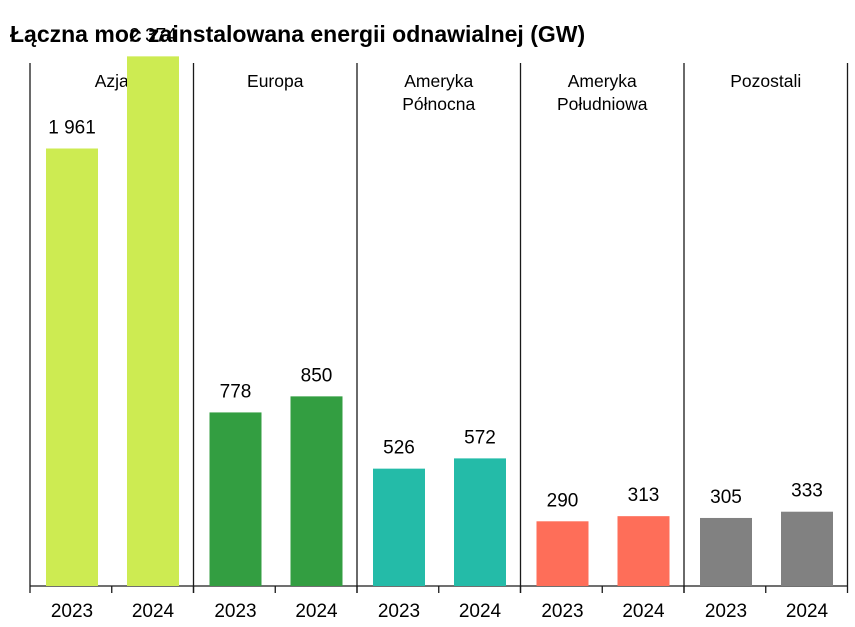 This screenshot has height=627, width=855. I want to click on data-label: 778, so click(236, 391).